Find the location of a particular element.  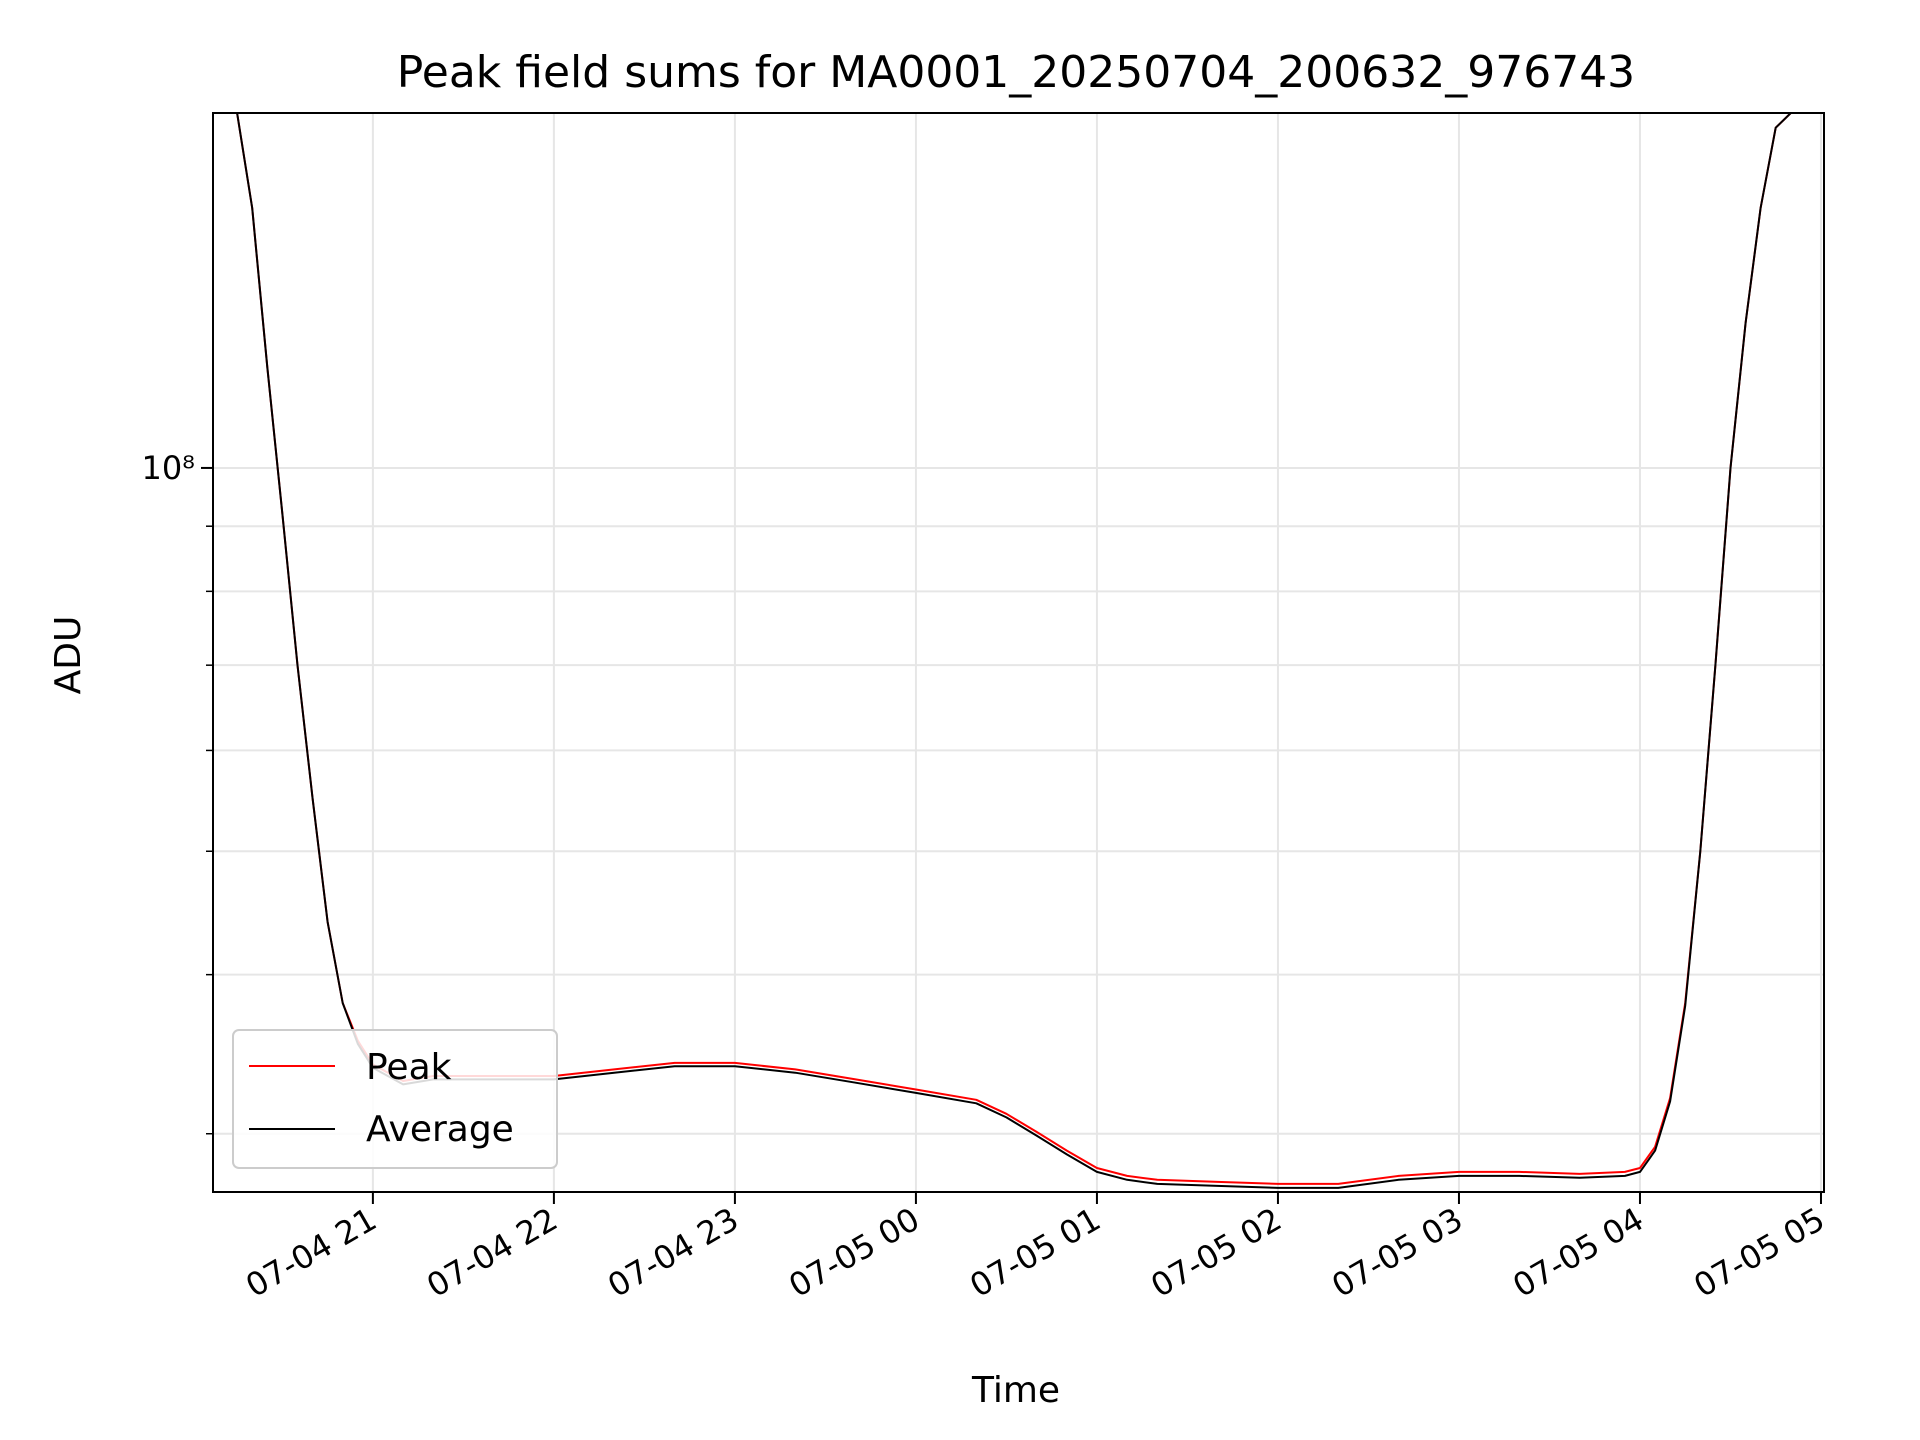

x-axis-label: Time is located at coordinates (1015, 1390).